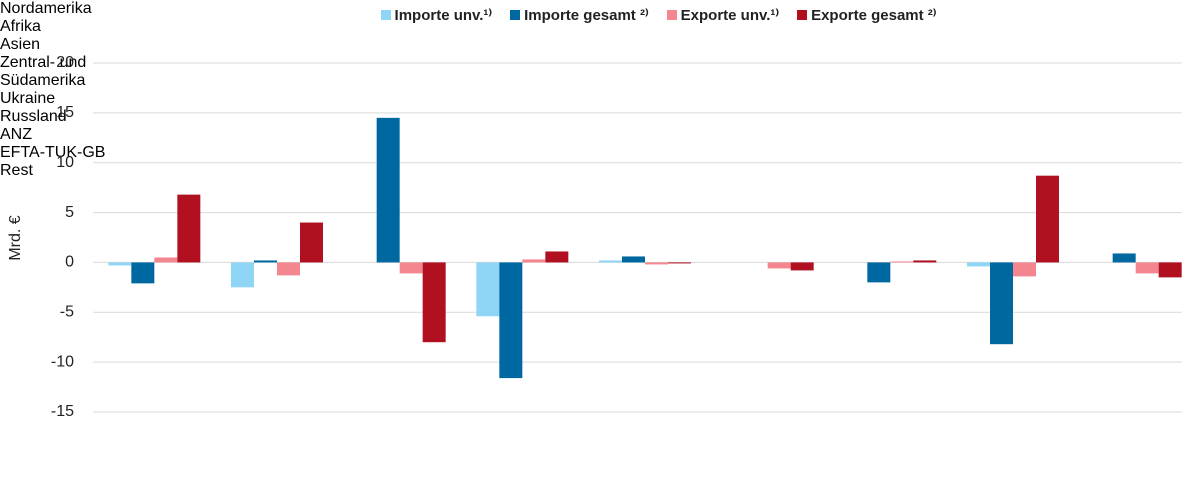  What do you see at coordinates (443, 15) in the screenshot?
I see `legend-label: Importe unv.¹⁾` at bounding box center [443, 15].